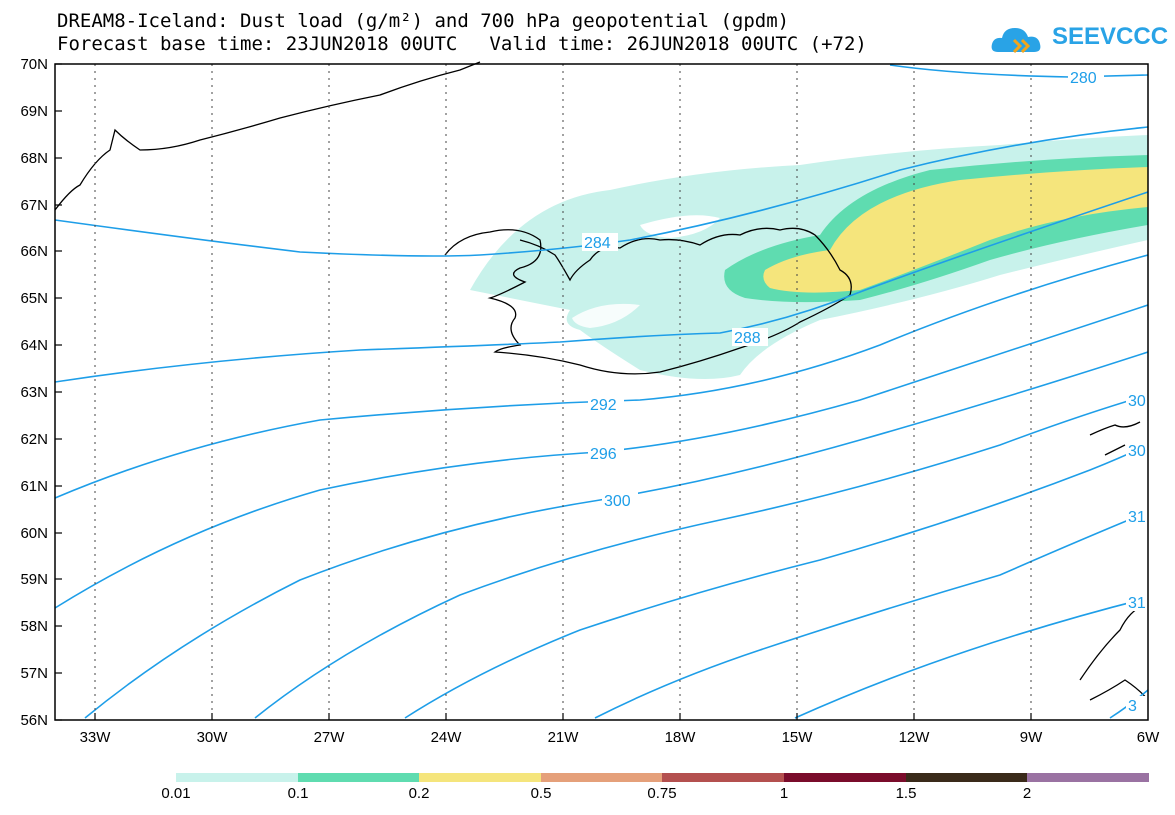 This screenshot has height=815, width=1175. What do you see at coordinates (34, 439) in the screenshot?
I see `lat-label: 62N` at bounding box center [34, 439].